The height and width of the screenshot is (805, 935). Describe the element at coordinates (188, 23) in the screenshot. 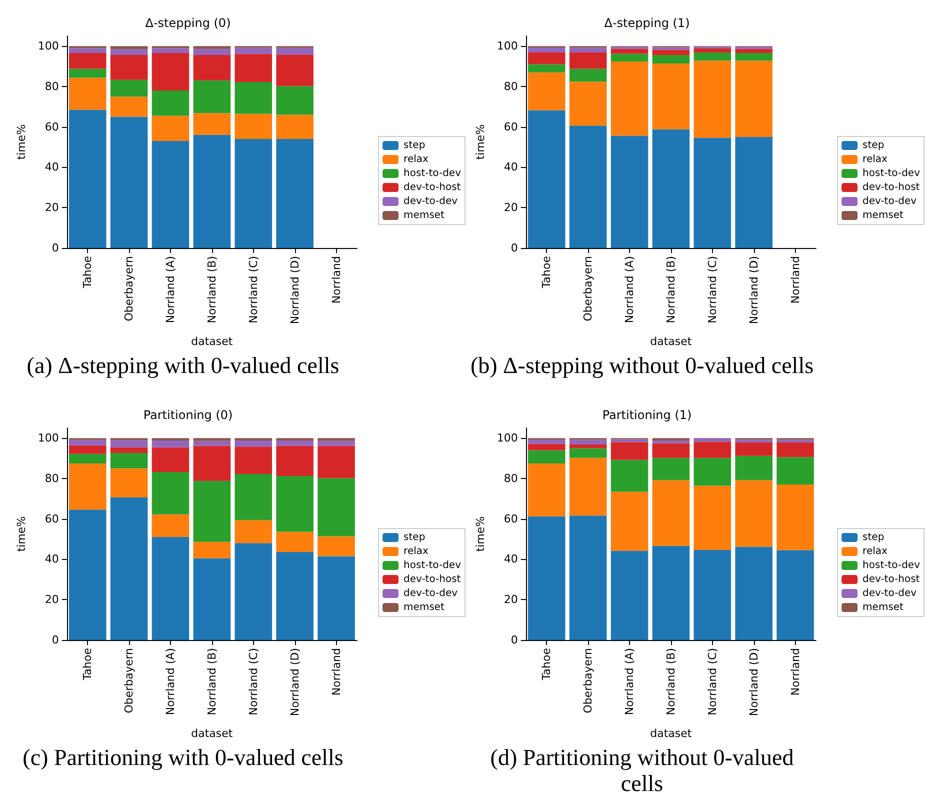

I see `chart-title: Δ-stepping (0)` at that location.